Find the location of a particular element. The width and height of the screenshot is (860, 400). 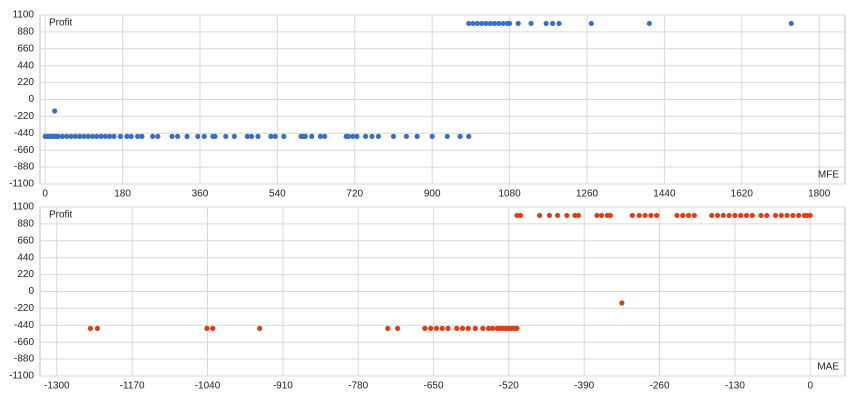

x-tick-label: 1080 is located at coordinates (509, 194).